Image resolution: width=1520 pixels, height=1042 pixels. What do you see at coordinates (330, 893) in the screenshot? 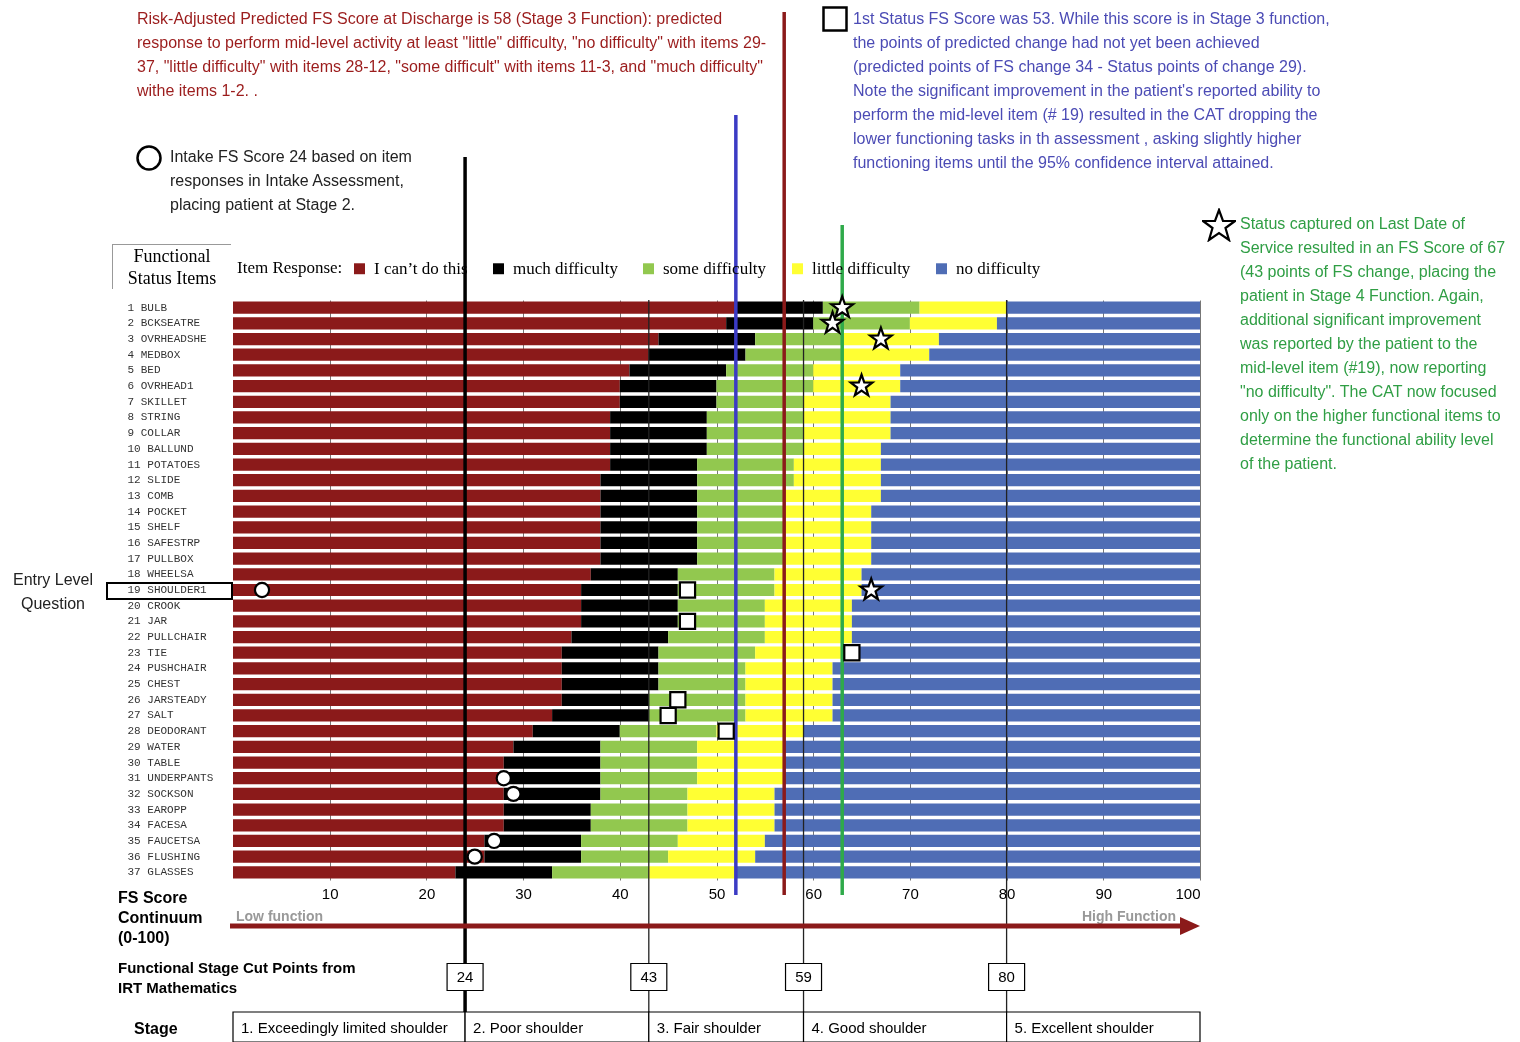
I see `x-tick-label: 10` at bounding box center [330, 893].